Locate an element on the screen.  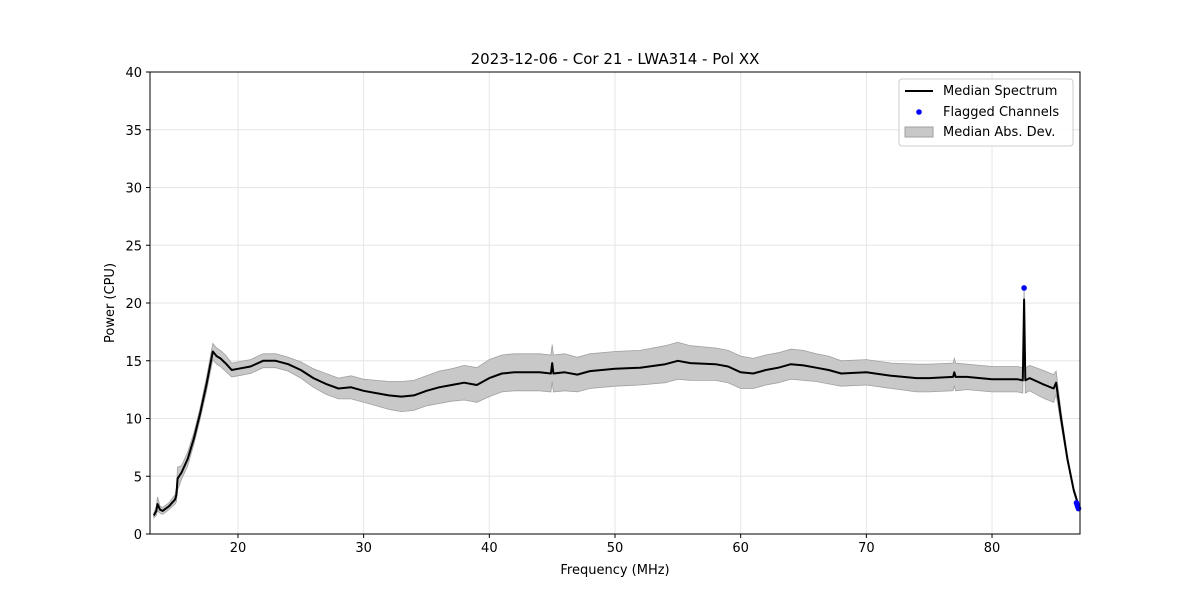
y-tick-label: 15 is located at coordinates (133, 362).